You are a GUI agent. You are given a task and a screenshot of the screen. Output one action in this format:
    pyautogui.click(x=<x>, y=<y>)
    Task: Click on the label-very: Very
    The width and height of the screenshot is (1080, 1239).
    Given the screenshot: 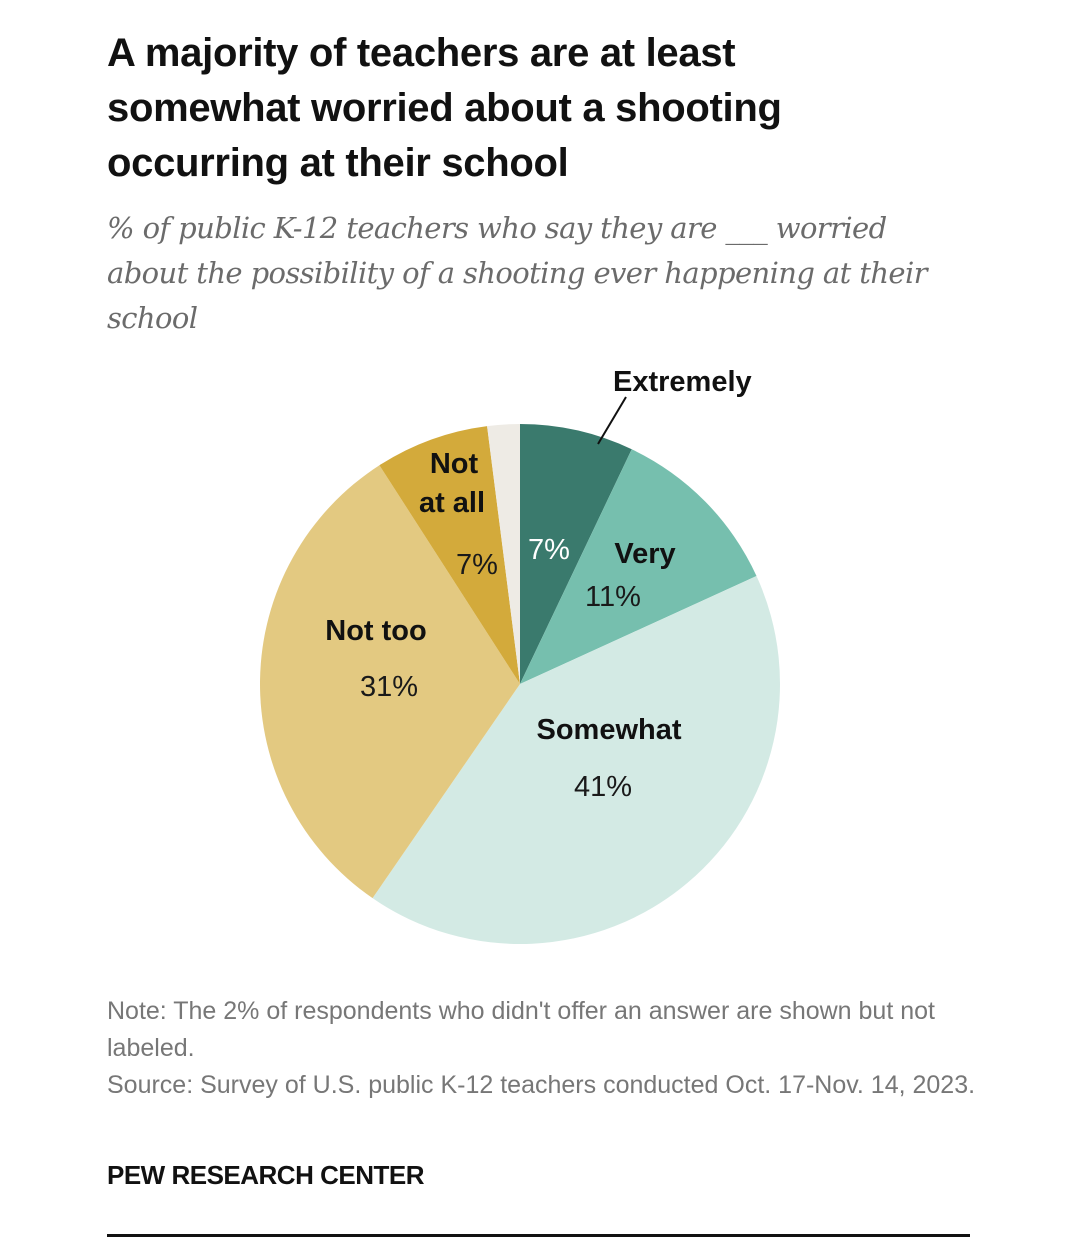 What is the action you would take?
    pyautogui.click(x=644, y=554)
    